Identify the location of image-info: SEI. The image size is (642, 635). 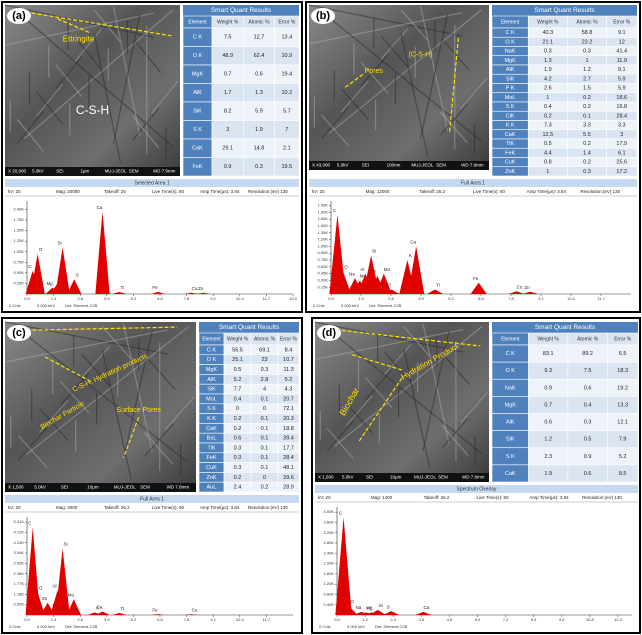
(369, 477).